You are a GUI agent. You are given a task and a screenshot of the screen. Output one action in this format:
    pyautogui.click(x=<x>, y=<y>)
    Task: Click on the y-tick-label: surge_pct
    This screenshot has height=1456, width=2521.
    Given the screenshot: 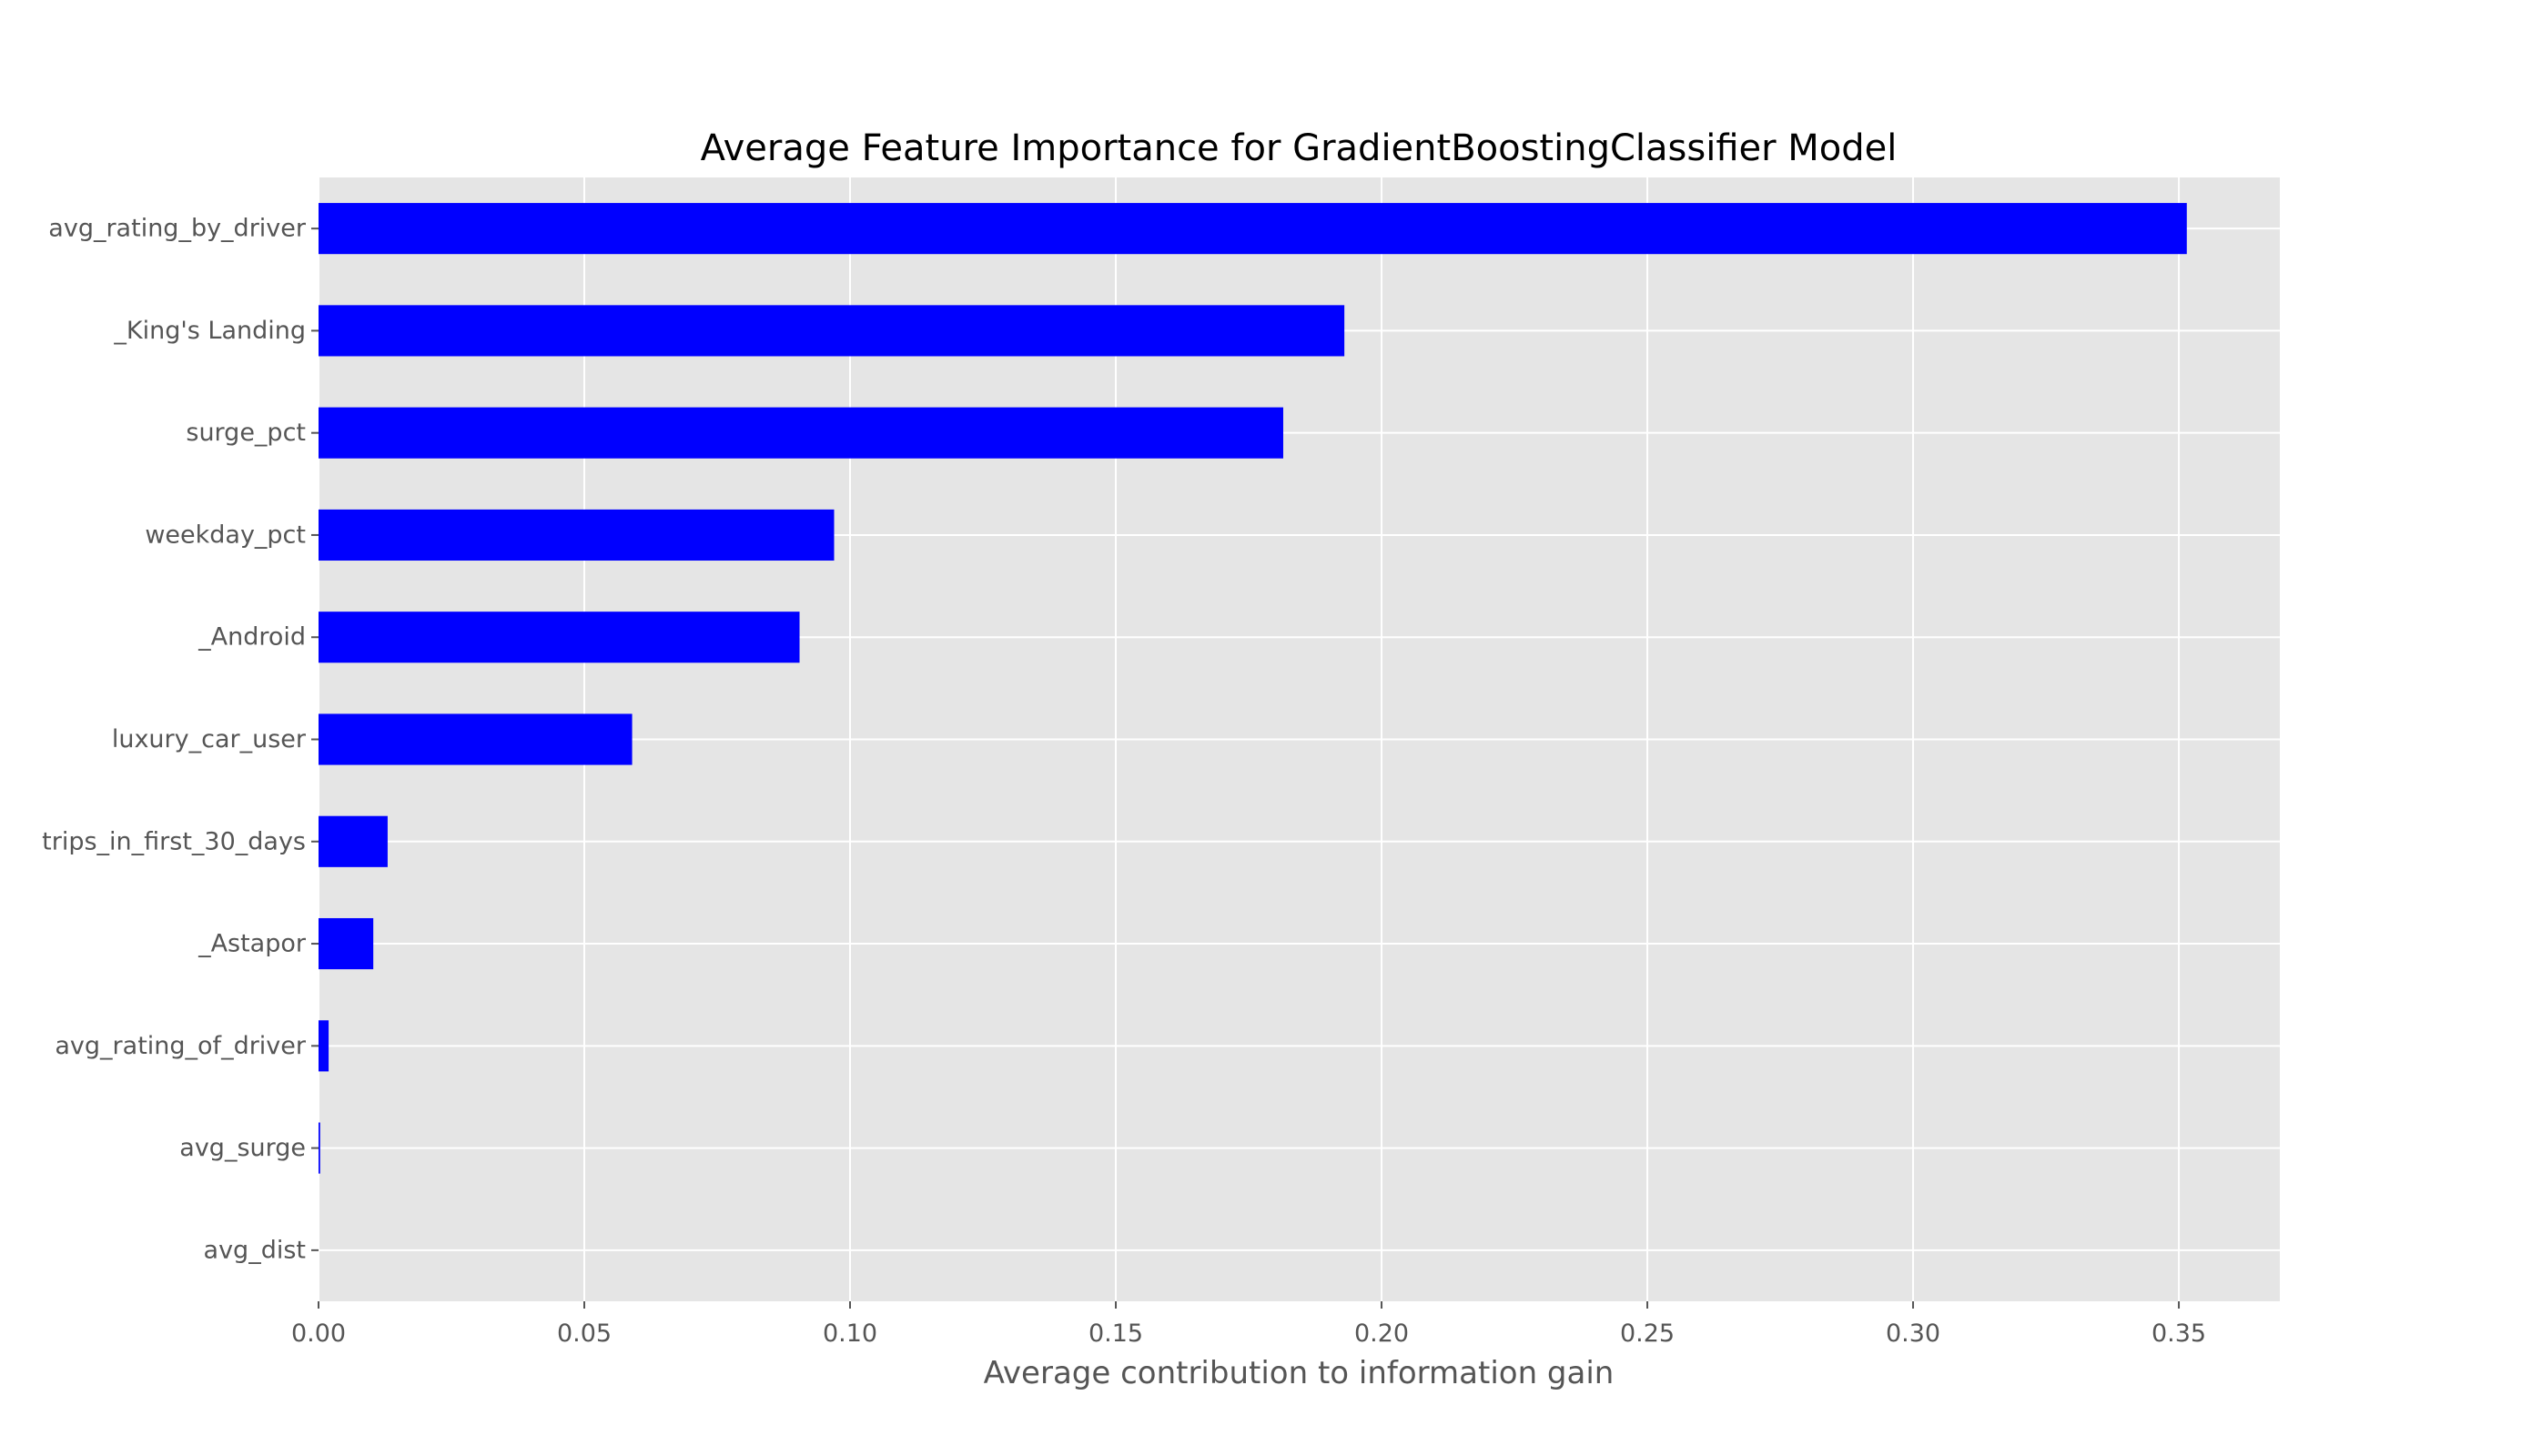 What is the action you would take?
    pyautogui.click(x=246, y=433)
    